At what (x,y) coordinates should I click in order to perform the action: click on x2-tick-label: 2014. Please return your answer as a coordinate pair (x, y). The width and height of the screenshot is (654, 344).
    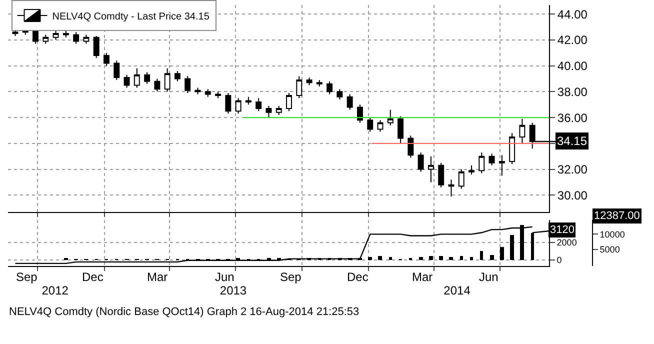
    Looking at the image, I should click on (457, 290).